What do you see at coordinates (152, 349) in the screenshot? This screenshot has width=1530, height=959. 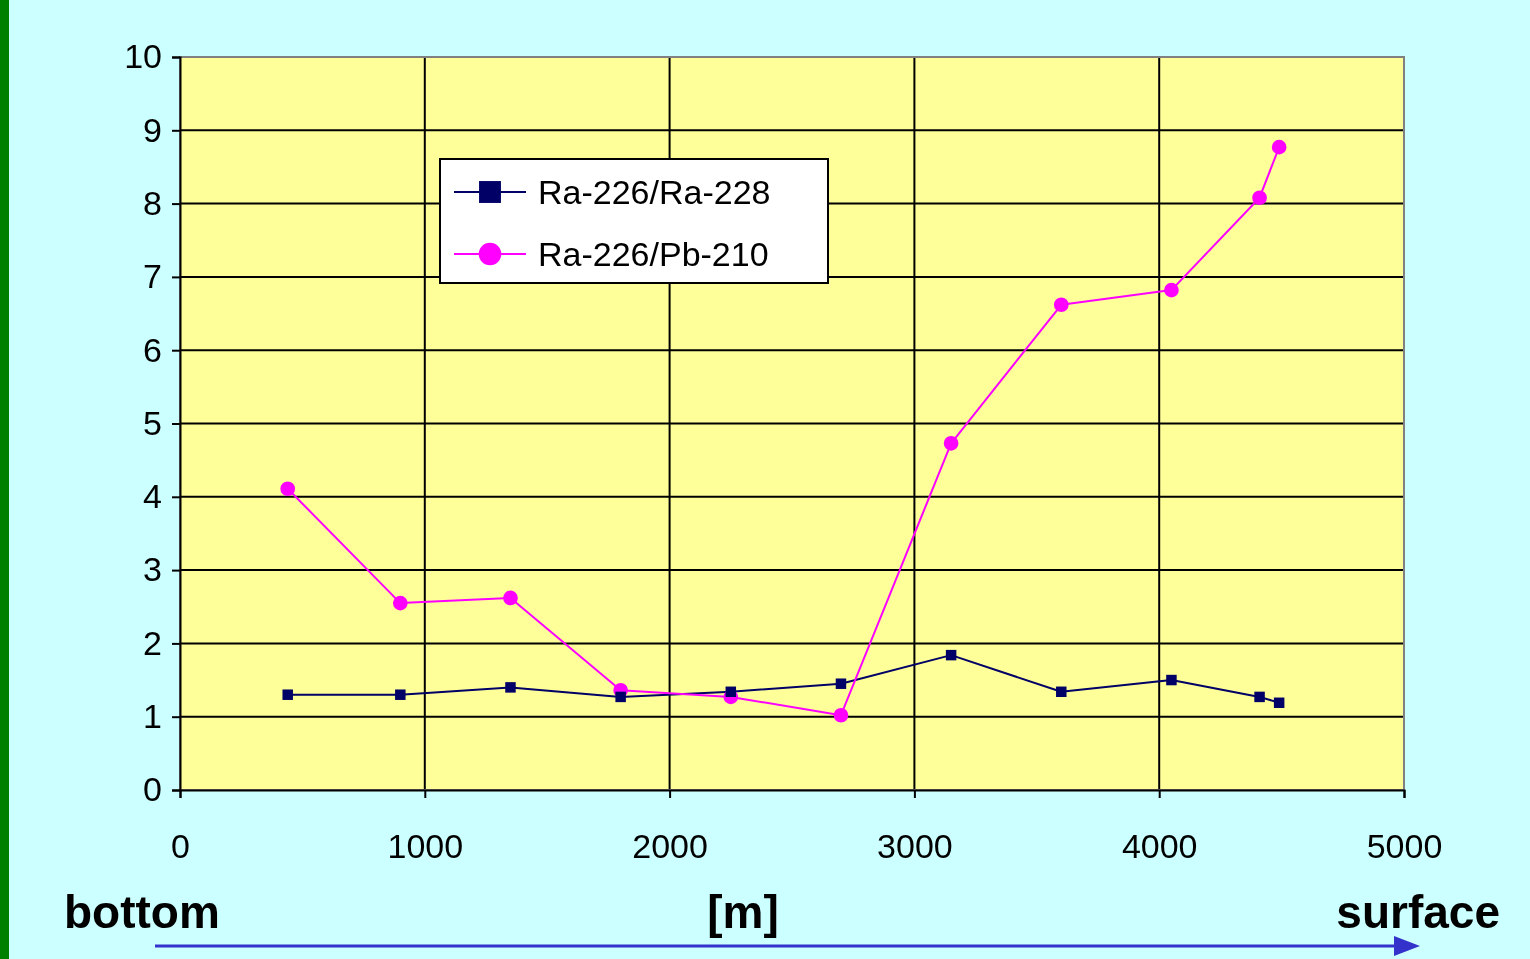 I see `y-tick-label: 6` at bounding box center [152, 349].